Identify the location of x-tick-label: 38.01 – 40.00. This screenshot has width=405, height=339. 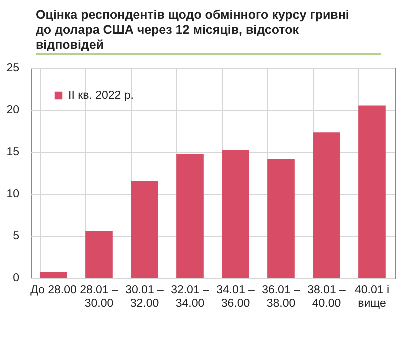
(327, 297).